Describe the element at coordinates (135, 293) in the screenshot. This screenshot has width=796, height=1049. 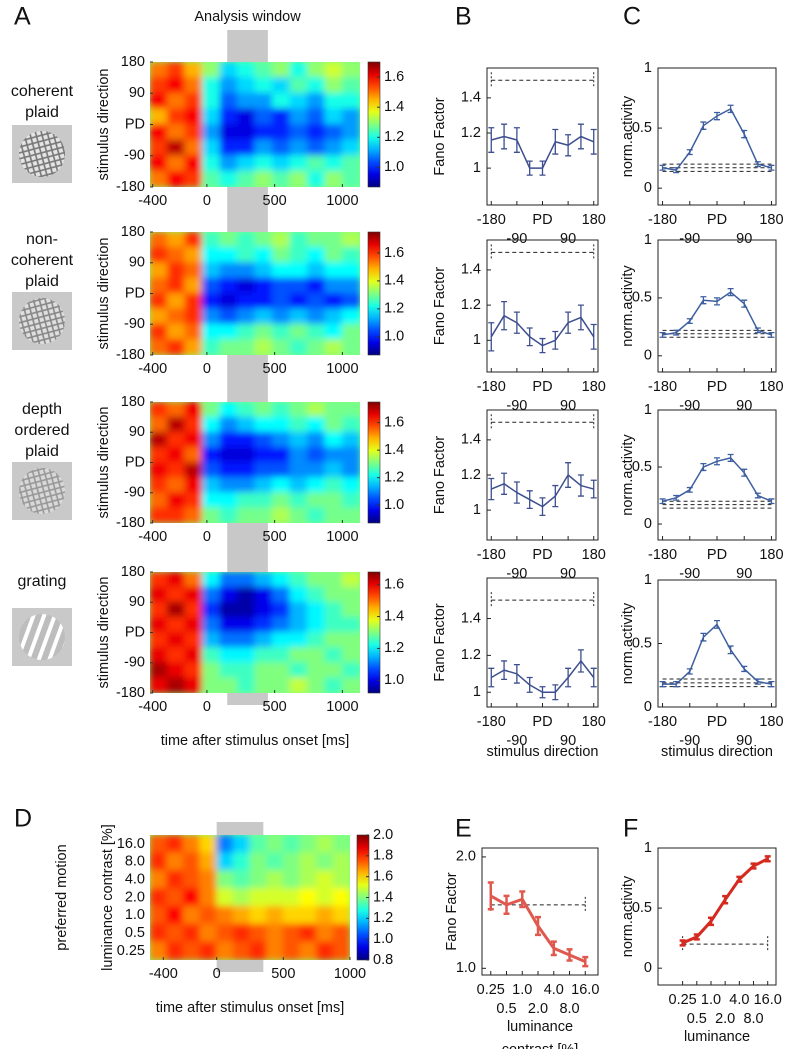
I see `y-tick-label: PD` at that location.